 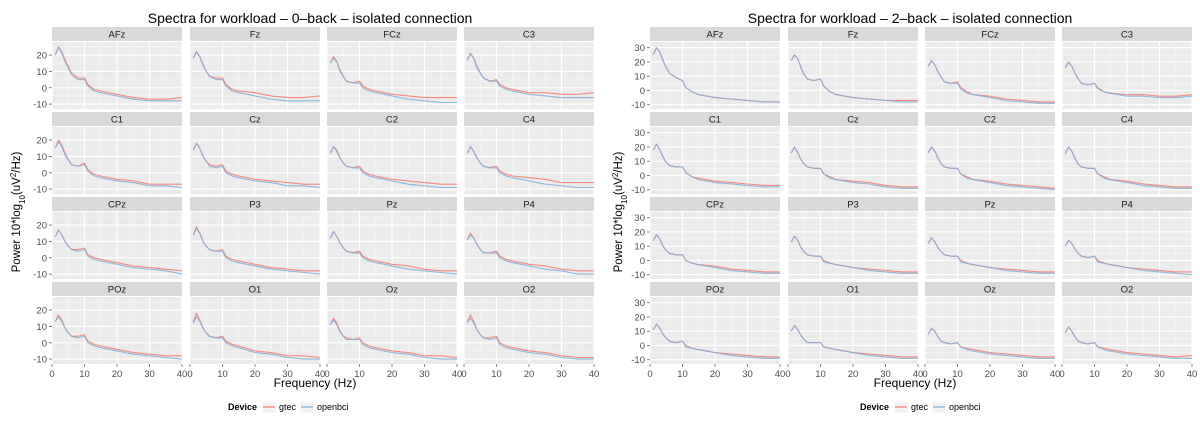 What do you see at coordinates (315, 383) in the screenshot?
I see `x-axis-label: Frequency (Hz)` at bounding box center [315, 383].